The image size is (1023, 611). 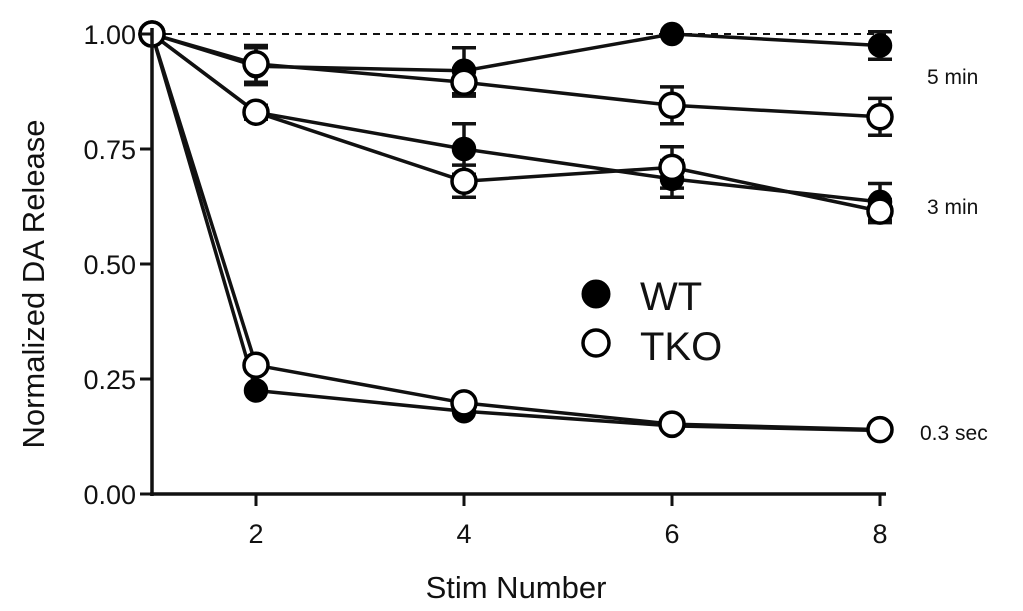 I want to click on y-tick-label: 0.75, so click(x=109, y=150).